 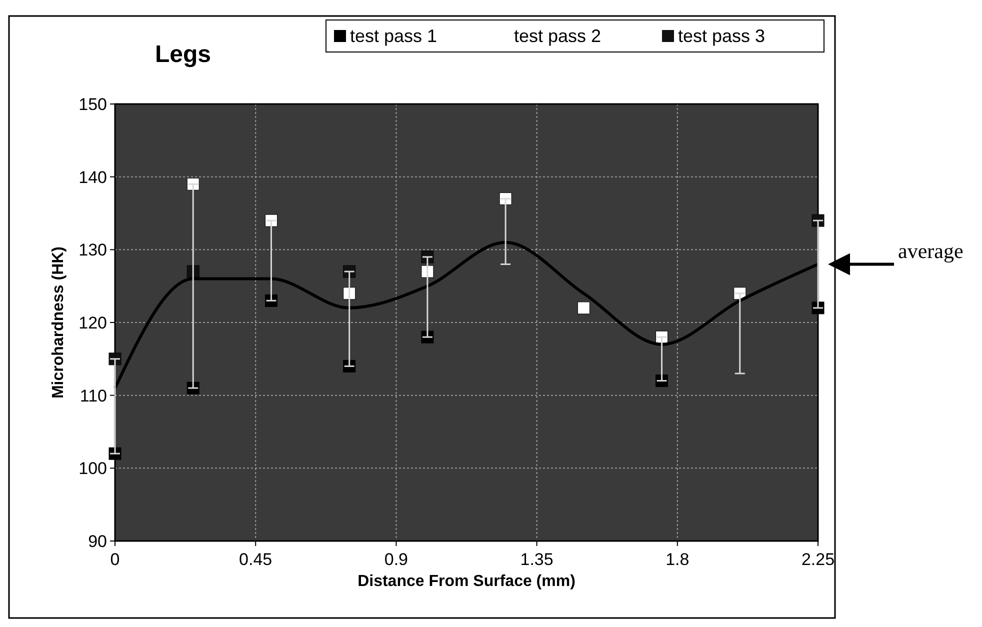 What do you see at coordinates (394, 36) in the screenshot?
I see `legend-label: test pass 1` at bounding box center [394, 36].